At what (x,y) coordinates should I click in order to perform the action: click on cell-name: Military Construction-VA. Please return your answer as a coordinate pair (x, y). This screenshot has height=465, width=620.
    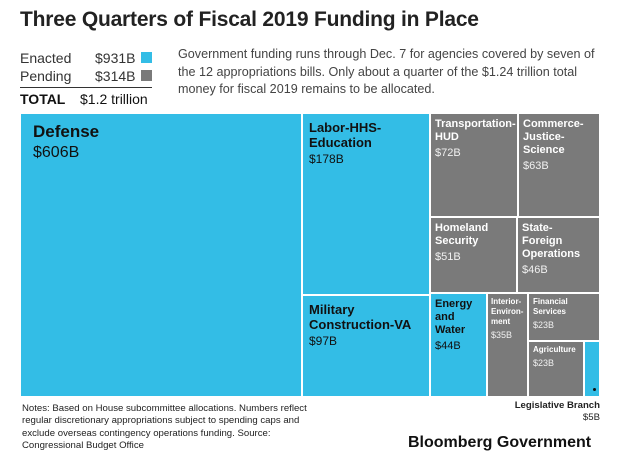
    Looking at the image, I should click on (360, 317).